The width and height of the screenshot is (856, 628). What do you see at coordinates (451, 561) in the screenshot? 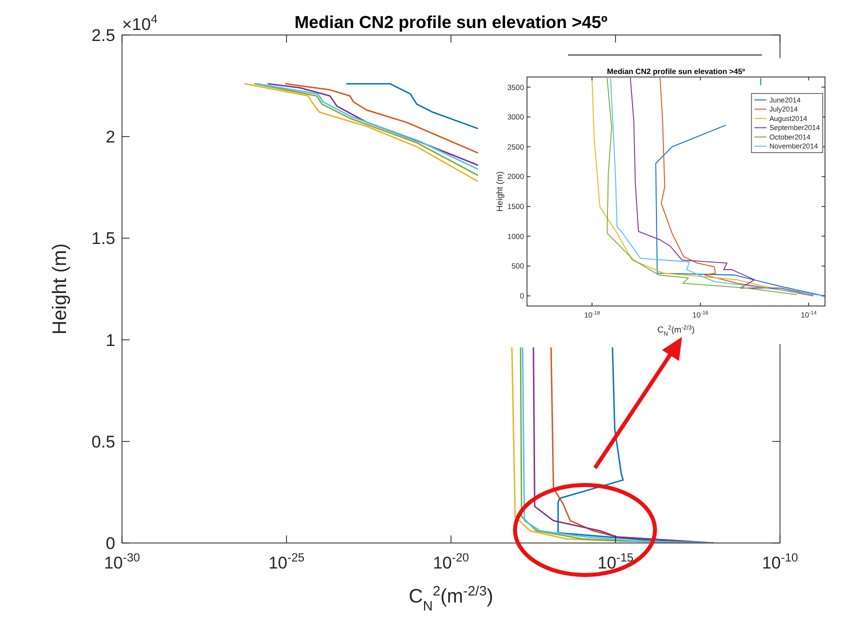
I see `x-tick-label: 10$^{-20}$` at bounding box center [451, 561].